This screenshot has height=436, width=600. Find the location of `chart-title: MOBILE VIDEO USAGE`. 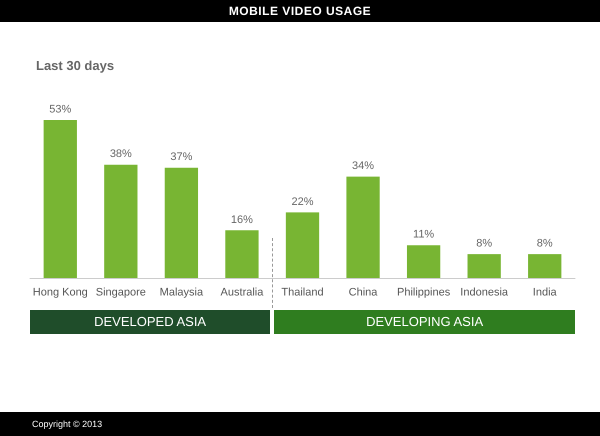

chart-title: MOBILE VIDEO USAGE is located at coordinates (300, 11).